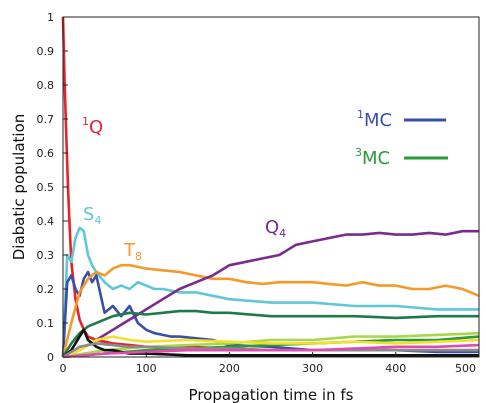 The image size is (486, 403). I want to click on annotation-q4-base: Q, so click(272, 227).